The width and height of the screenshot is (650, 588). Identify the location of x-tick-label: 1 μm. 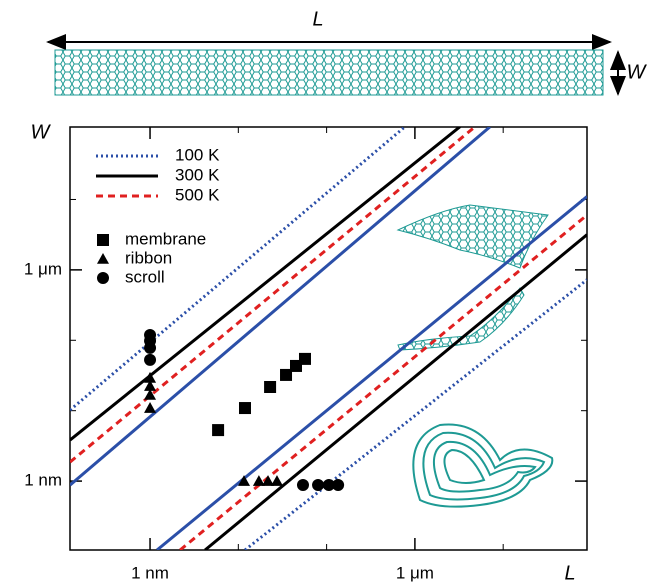
(415, 572).